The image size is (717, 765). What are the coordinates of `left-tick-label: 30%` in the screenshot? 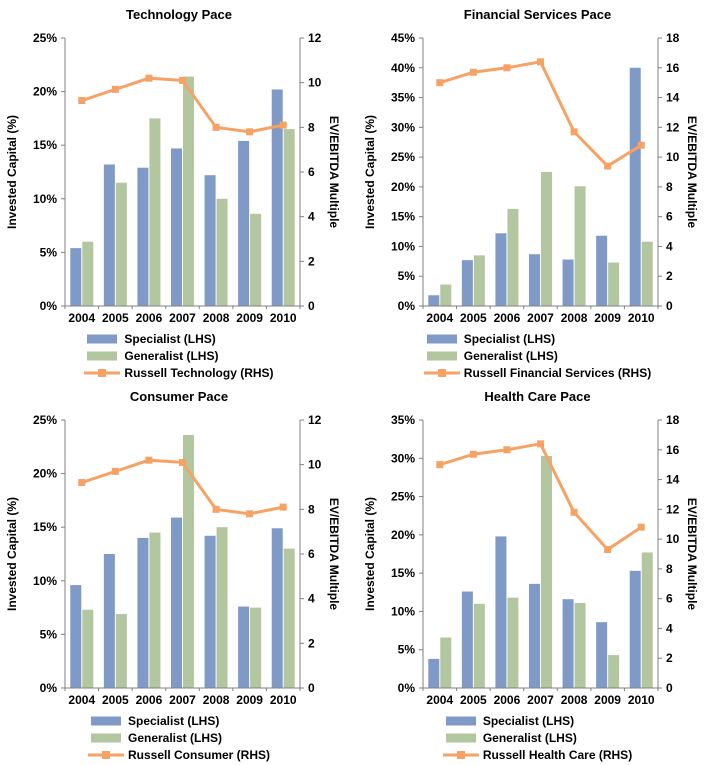 It's located at (403, 127).